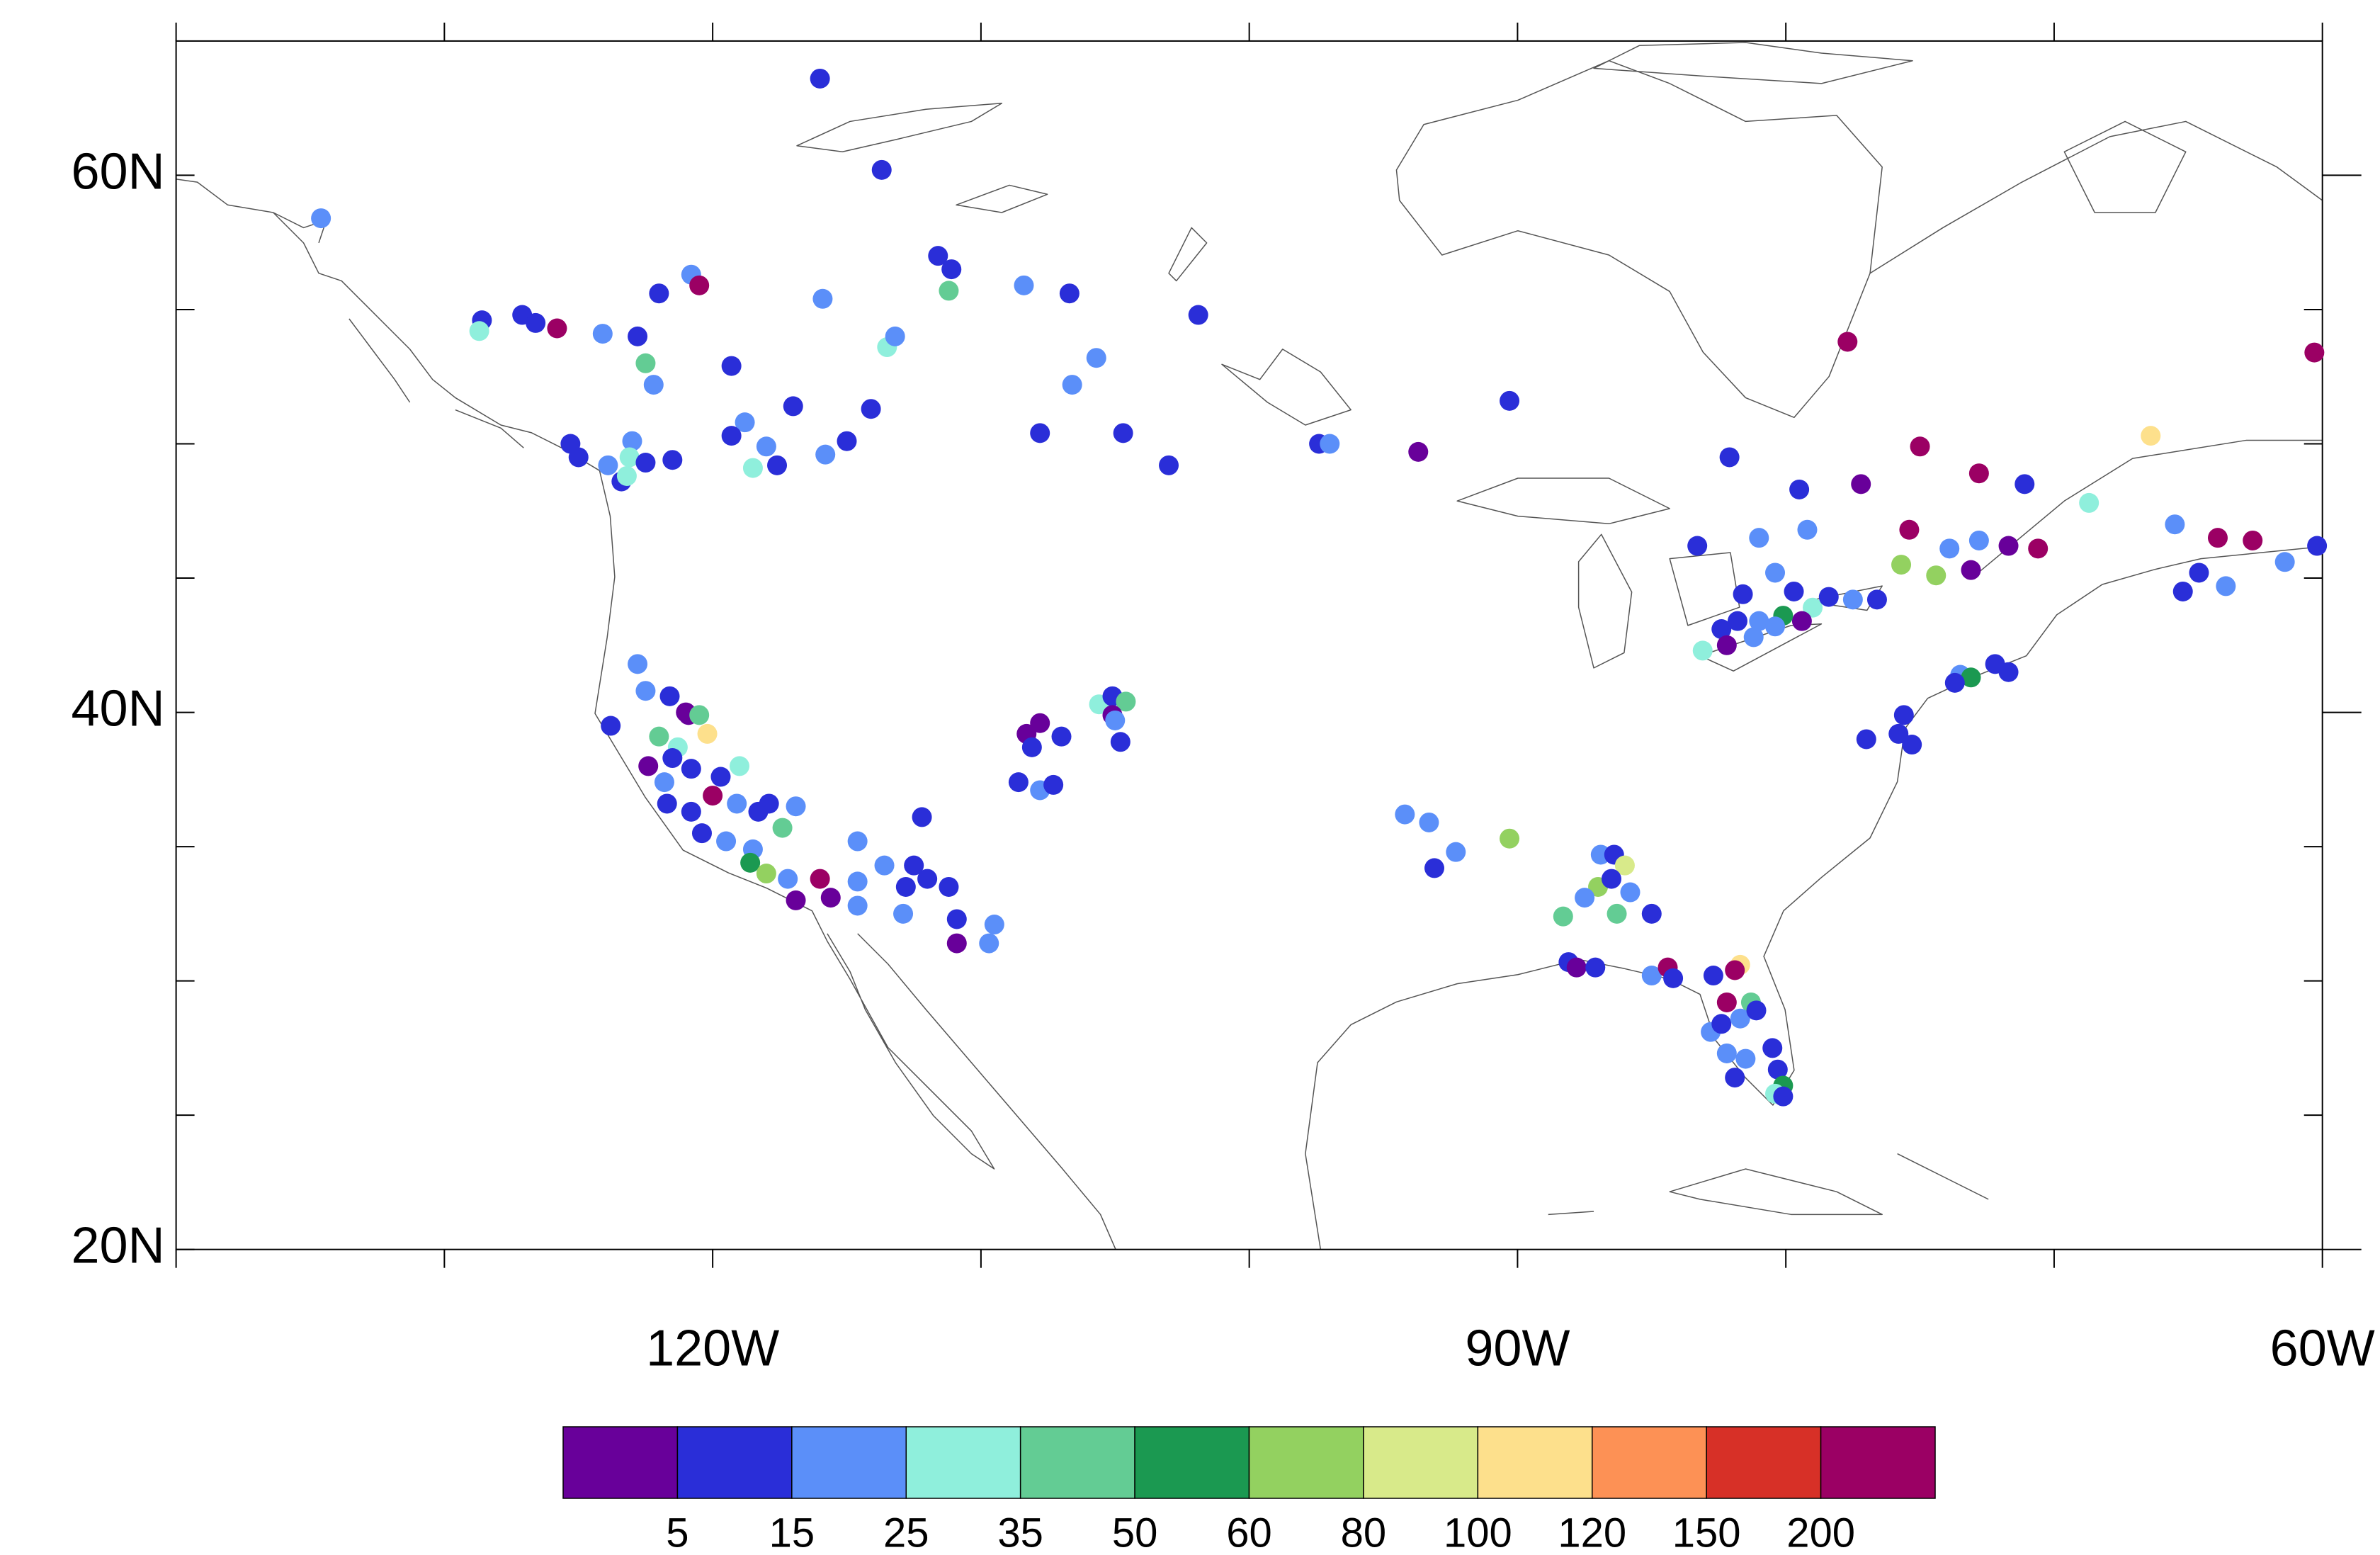 The width and height of the screenshot is (2380, 1555). I want to click on colorbar-label: 80, so click(1364, 1532).